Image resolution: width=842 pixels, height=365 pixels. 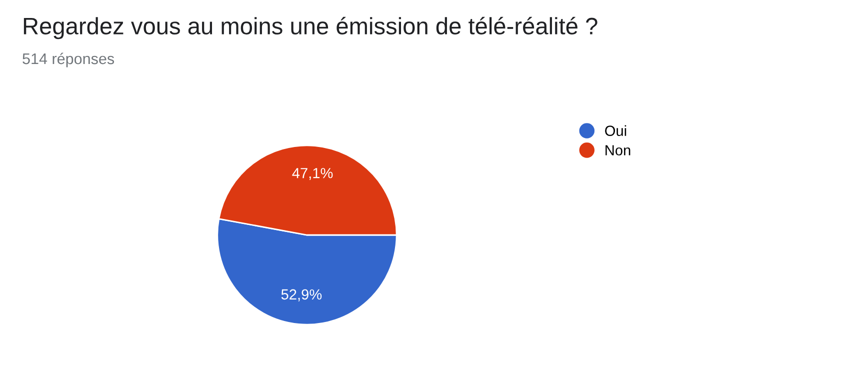 What do you see at coordinates (615, 130) in the screenshot?
I see `legend-label: Oui` at bounding box center [615, 130].